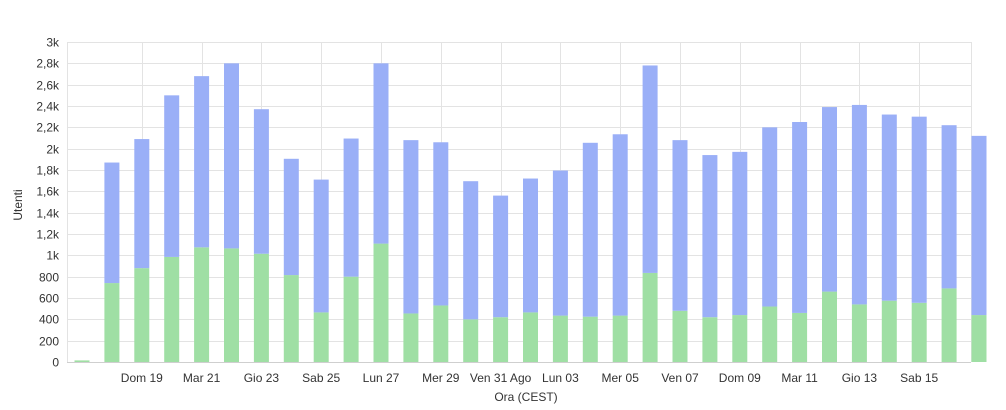 The image size is (1006, 410). What do you see at coordinates (53, 43) in the screenshot?
I see `y-tick-label: 3k` at bounding box center [53, 43].